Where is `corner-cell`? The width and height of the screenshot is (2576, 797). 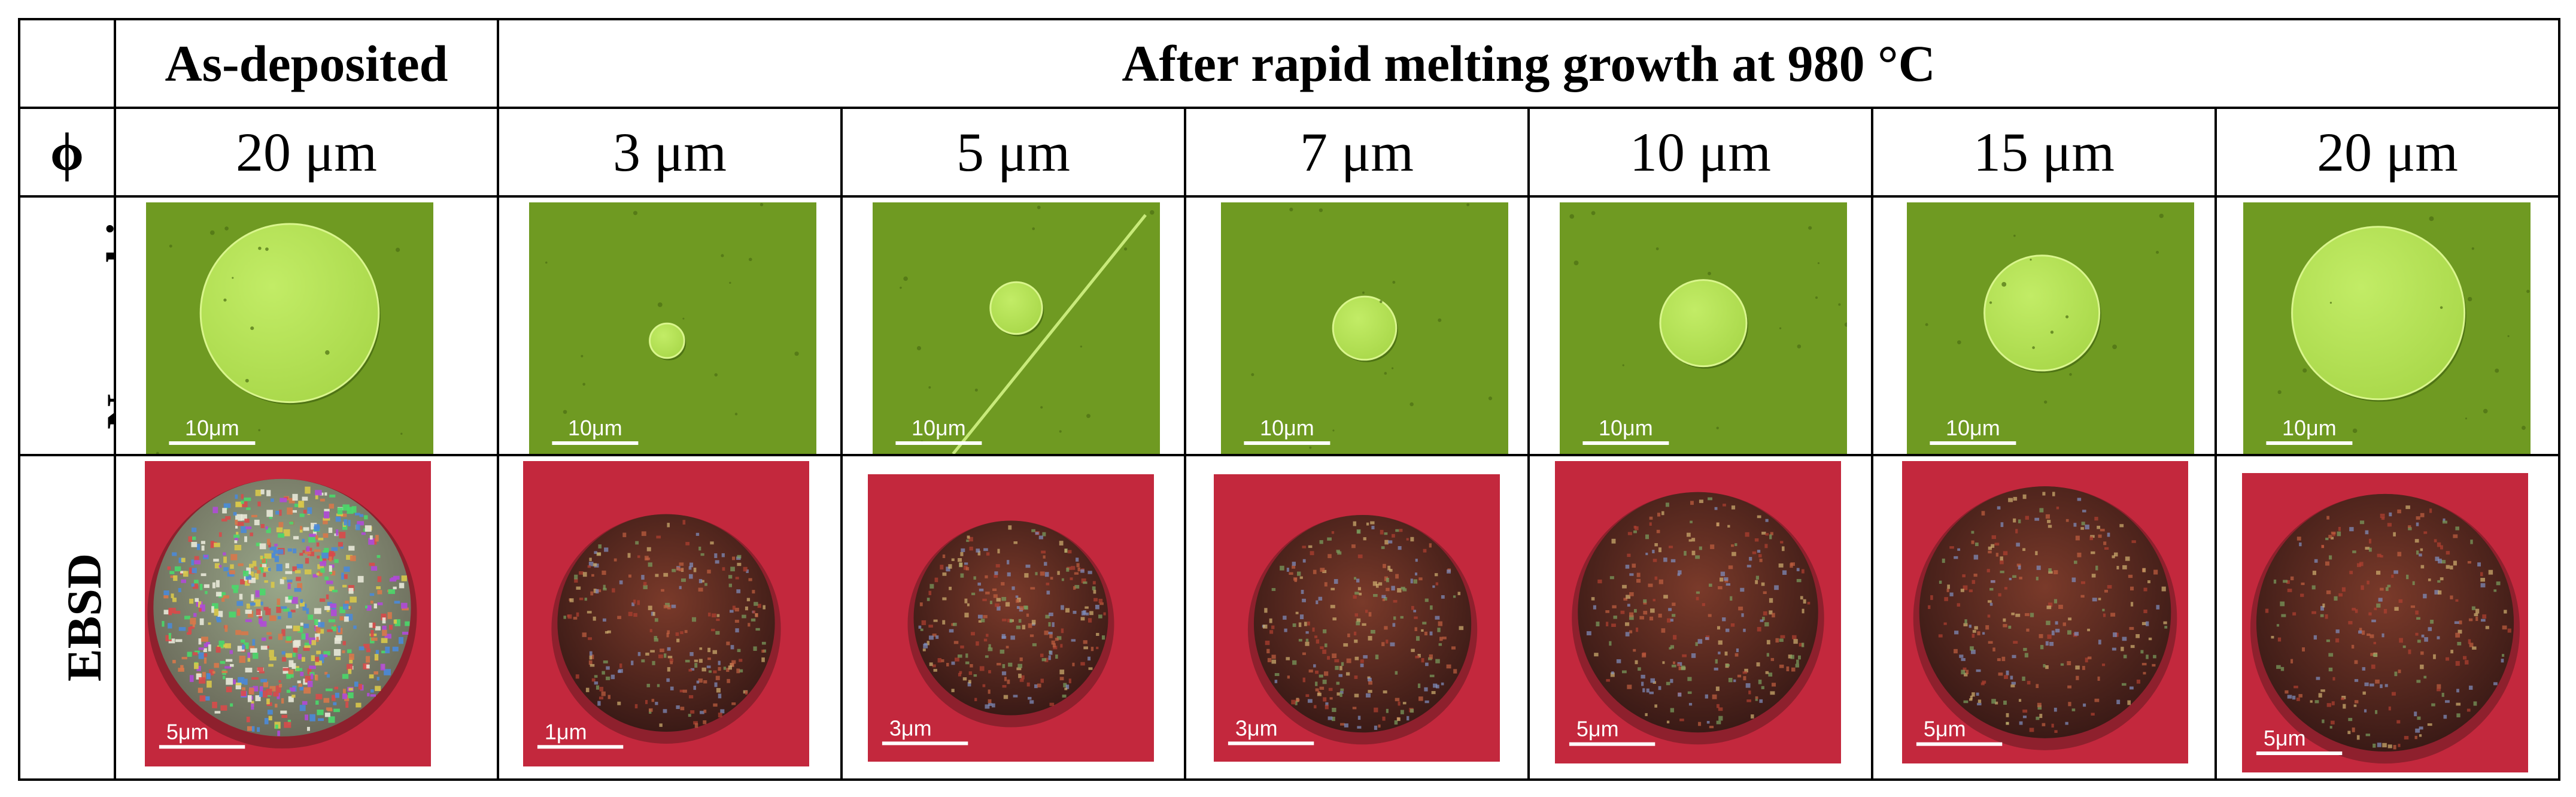
corner-cell is located at coordinates (67, 63).